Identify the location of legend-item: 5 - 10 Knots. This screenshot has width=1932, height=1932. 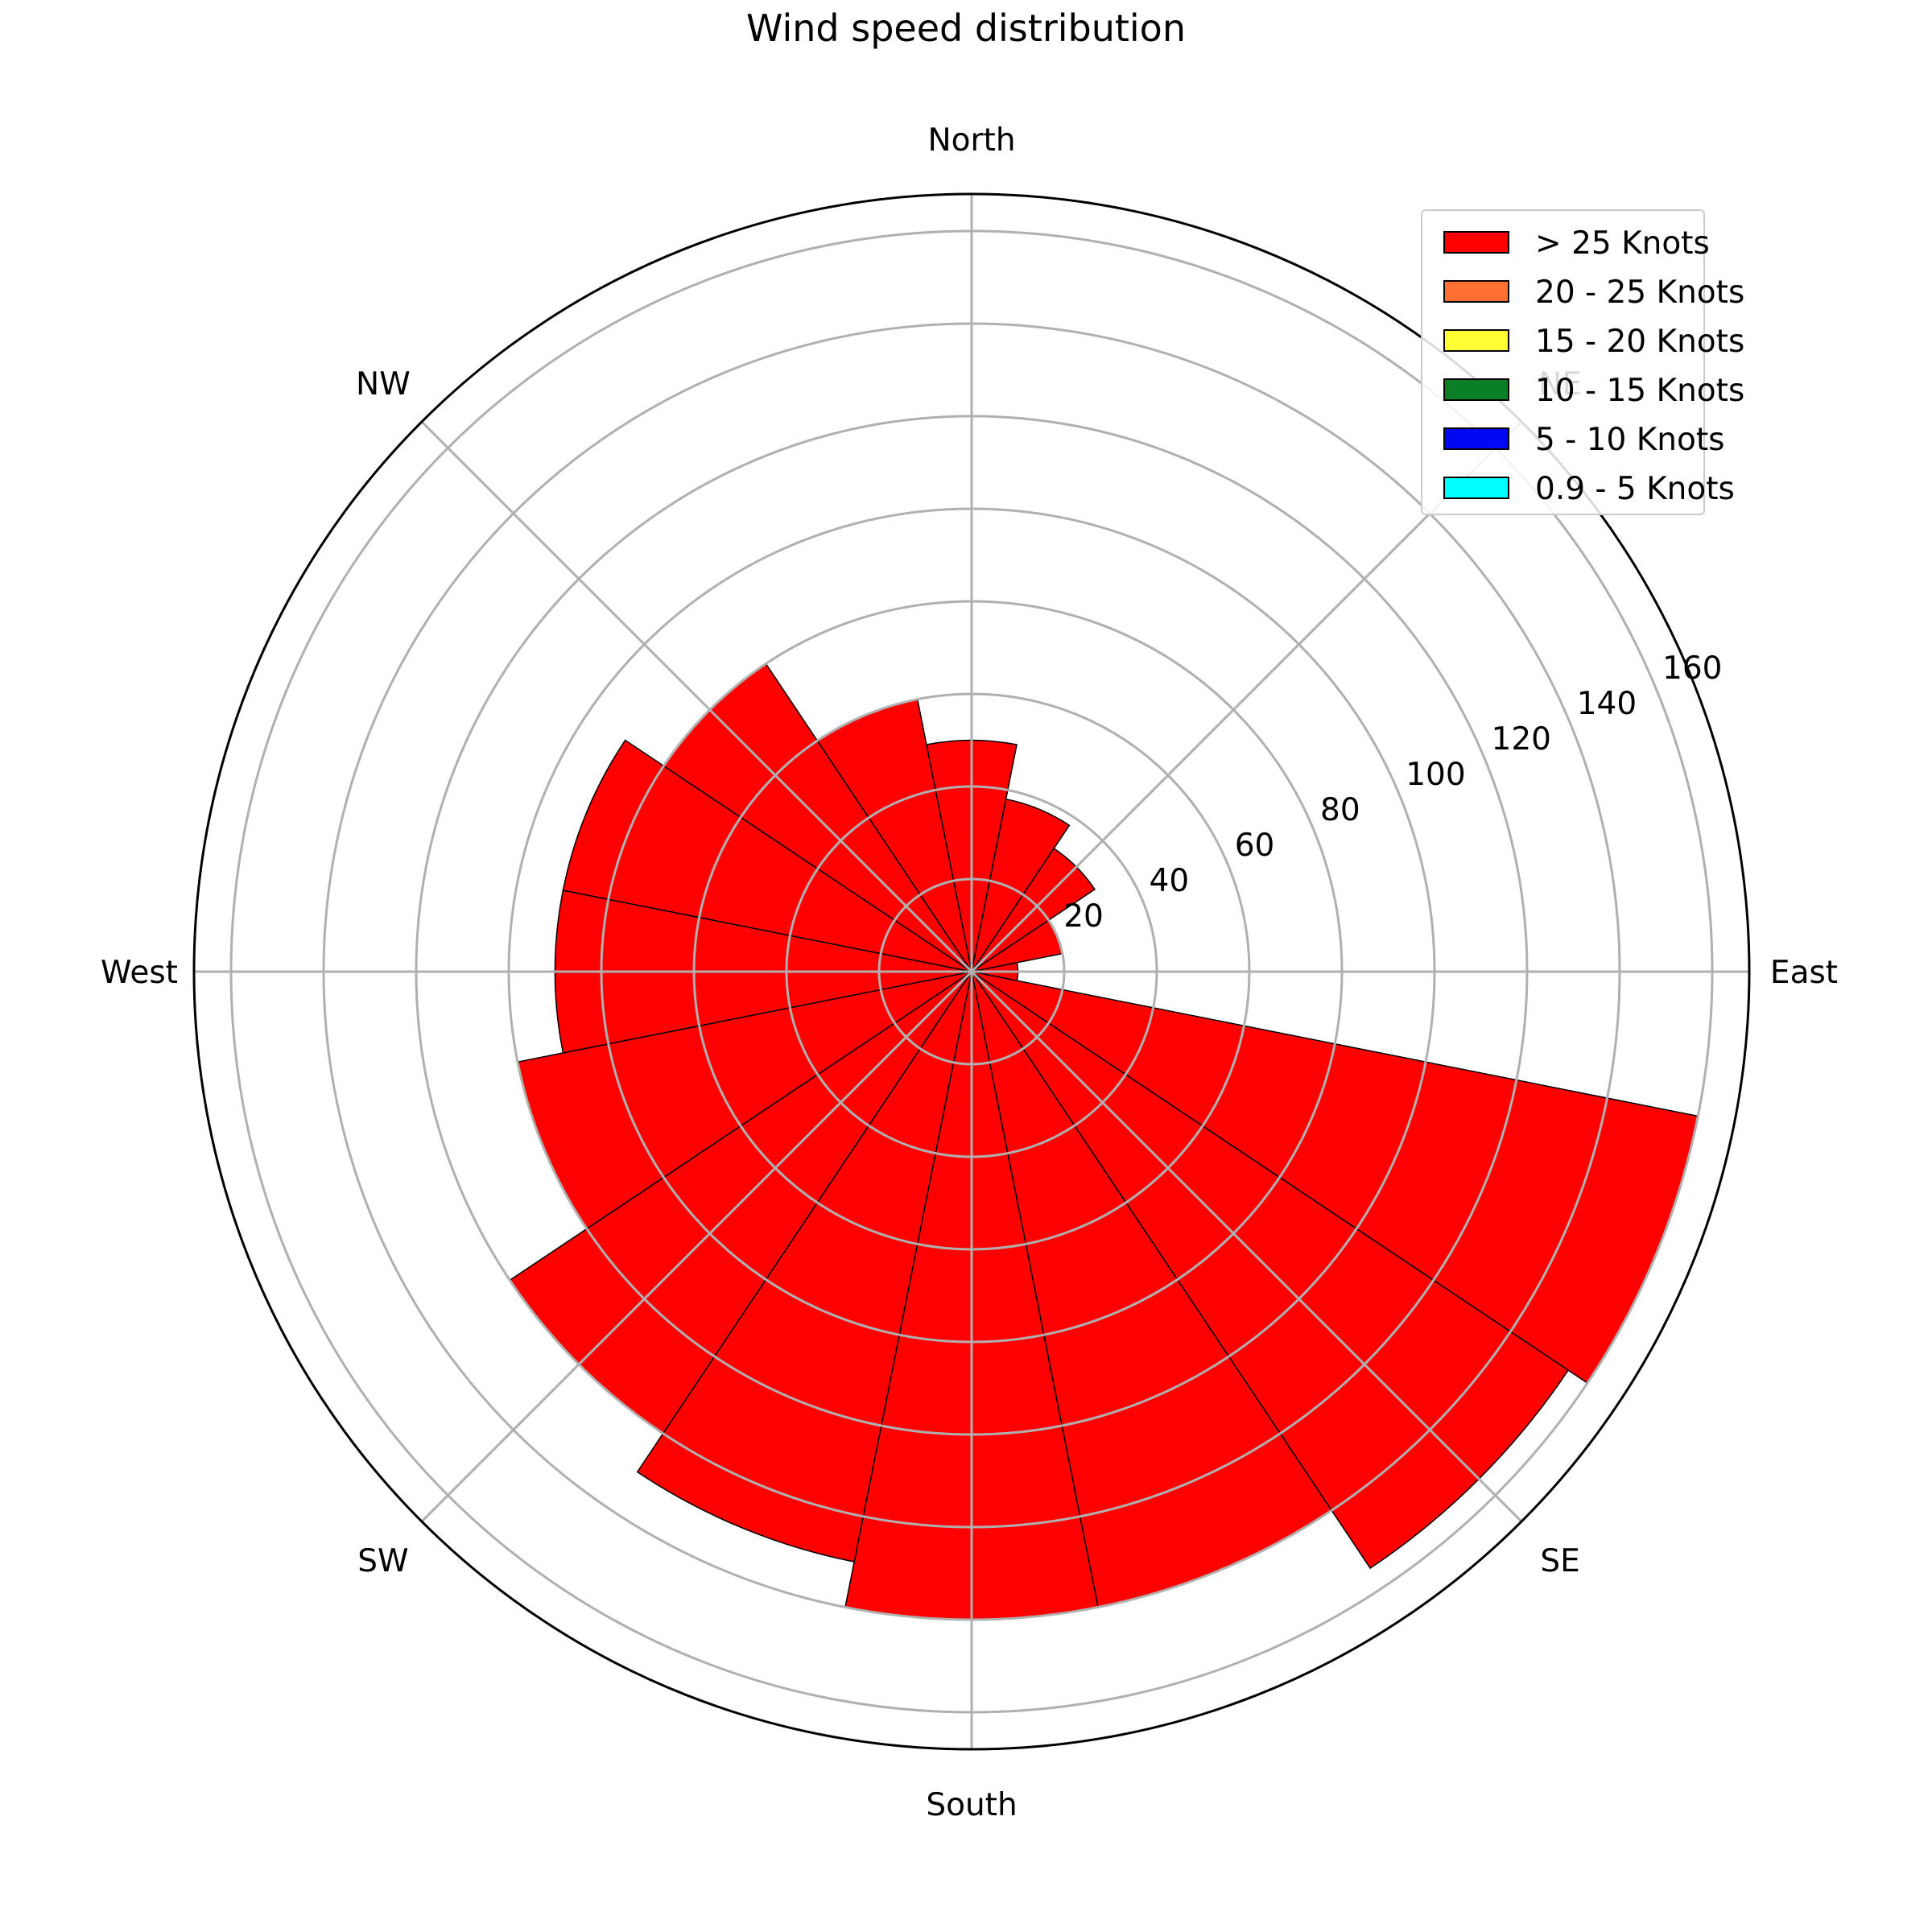
(1562, 439).